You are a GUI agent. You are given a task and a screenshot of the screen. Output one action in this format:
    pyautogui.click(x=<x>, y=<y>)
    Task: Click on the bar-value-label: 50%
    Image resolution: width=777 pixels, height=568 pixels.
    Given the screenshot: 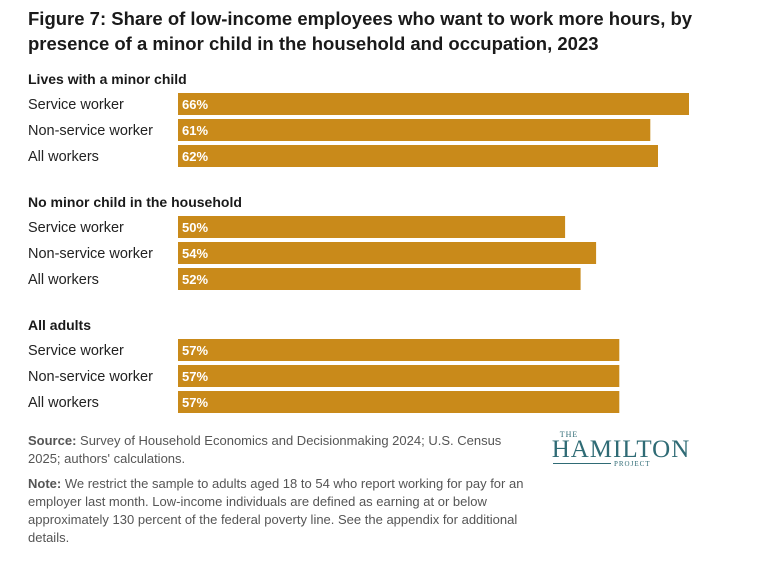 What is the action you would take?
    pyautogui.click(x=195, y=227)
    